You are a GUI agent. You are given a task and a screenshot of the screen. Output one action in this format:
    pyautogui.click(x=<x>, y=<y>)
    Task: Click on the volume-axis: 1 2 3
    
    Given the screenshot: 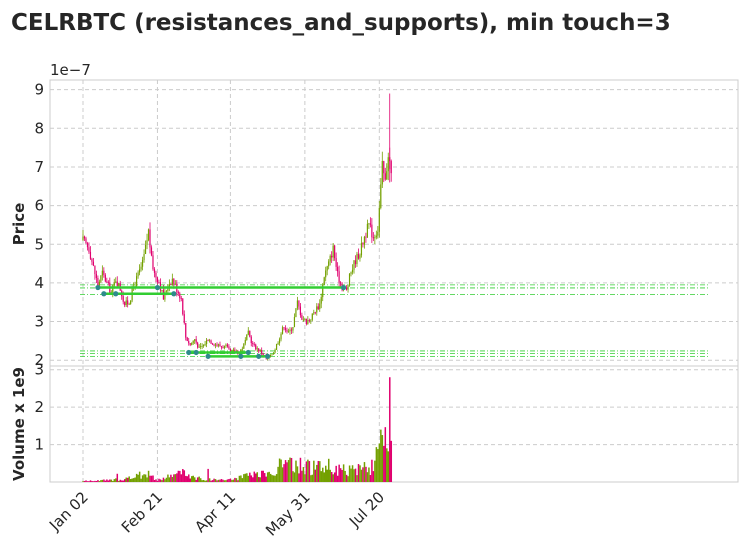 What is the action you would take?
    pyautogui.click(x=39, y=407)
    